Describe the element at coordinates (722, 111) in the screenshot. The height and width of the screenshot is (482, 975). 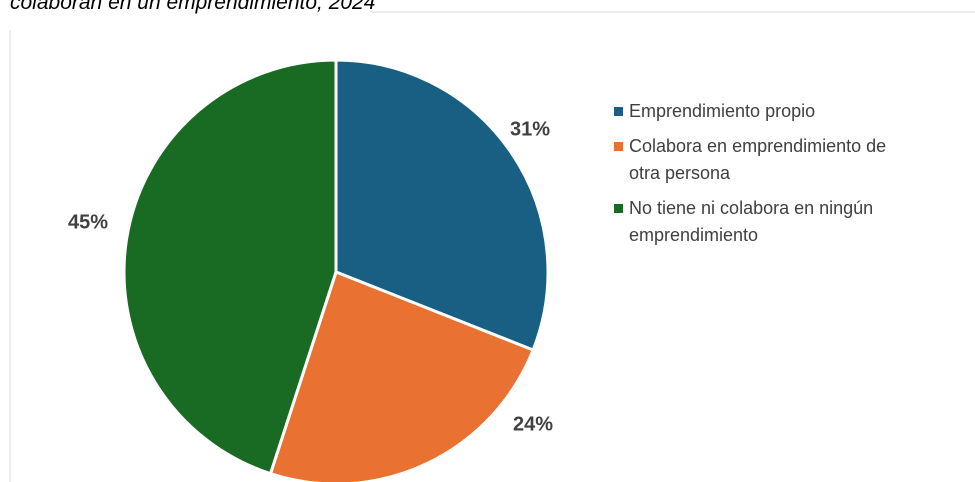
I see `legend-label: Emprendimiento propio` at that location.